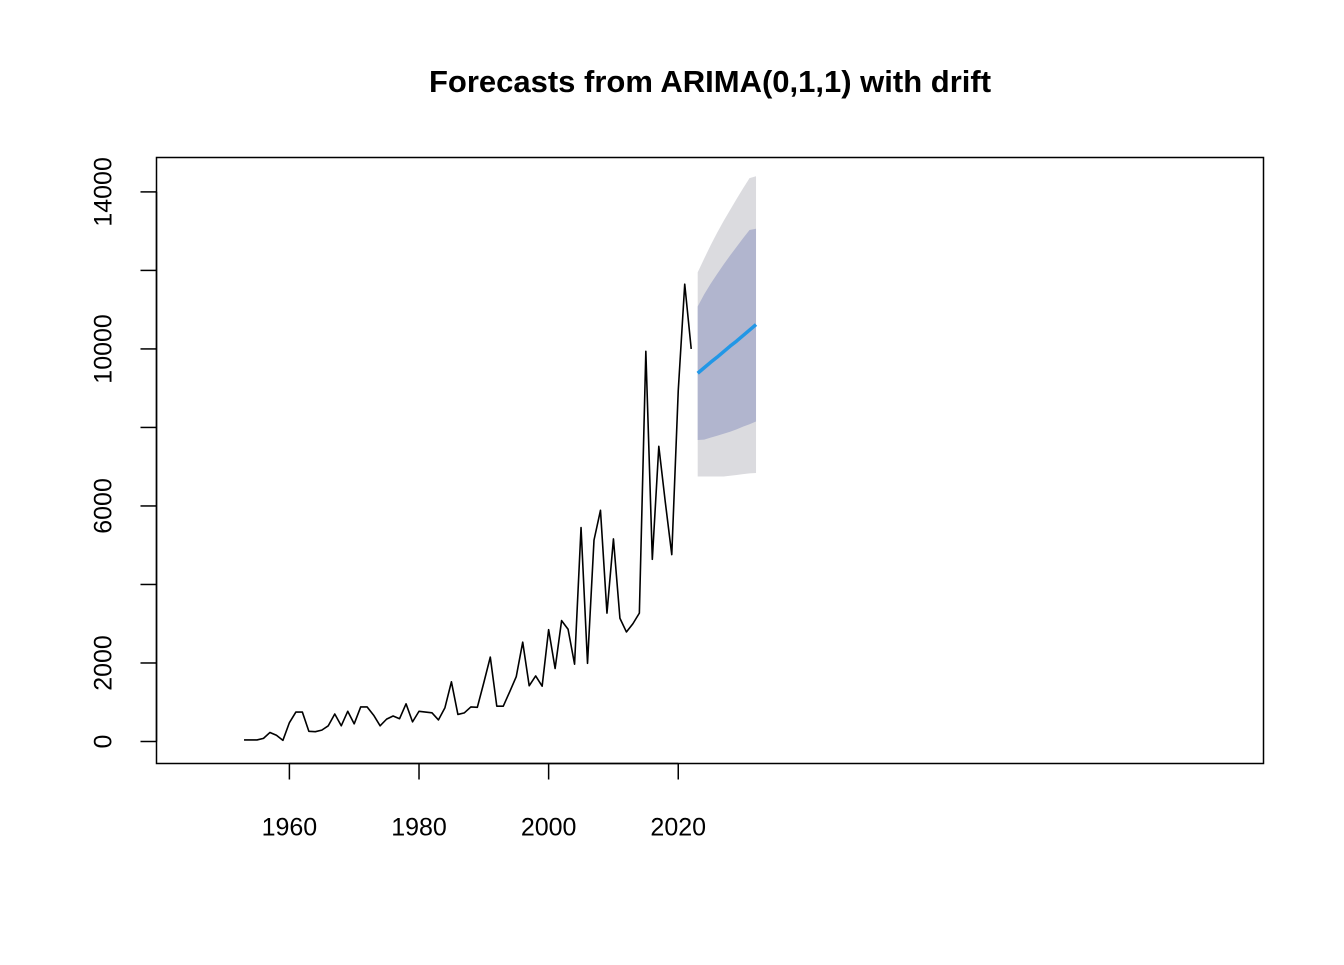  What do you see at coordinates (484, 802) in the screenshot?
I see `x-axis: 1960 1980 2000 2020` at bounding box center [484, 802].